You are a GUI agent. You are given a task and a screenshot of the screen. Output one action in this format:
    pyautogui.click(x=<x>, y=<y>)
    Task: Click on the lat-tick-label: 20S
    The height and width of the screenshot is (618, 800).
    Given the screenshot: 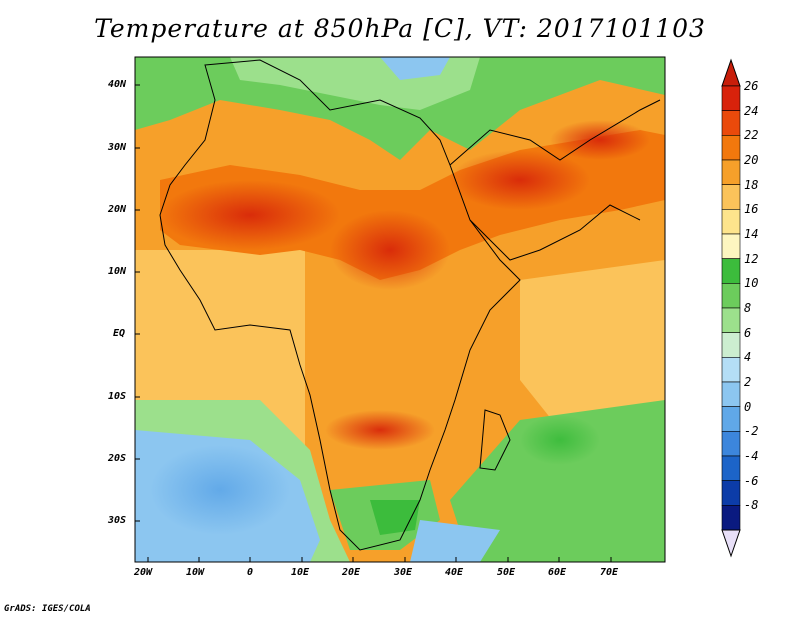 What is the action you would take?
    pyautogui.click(x=117, y=458)
    